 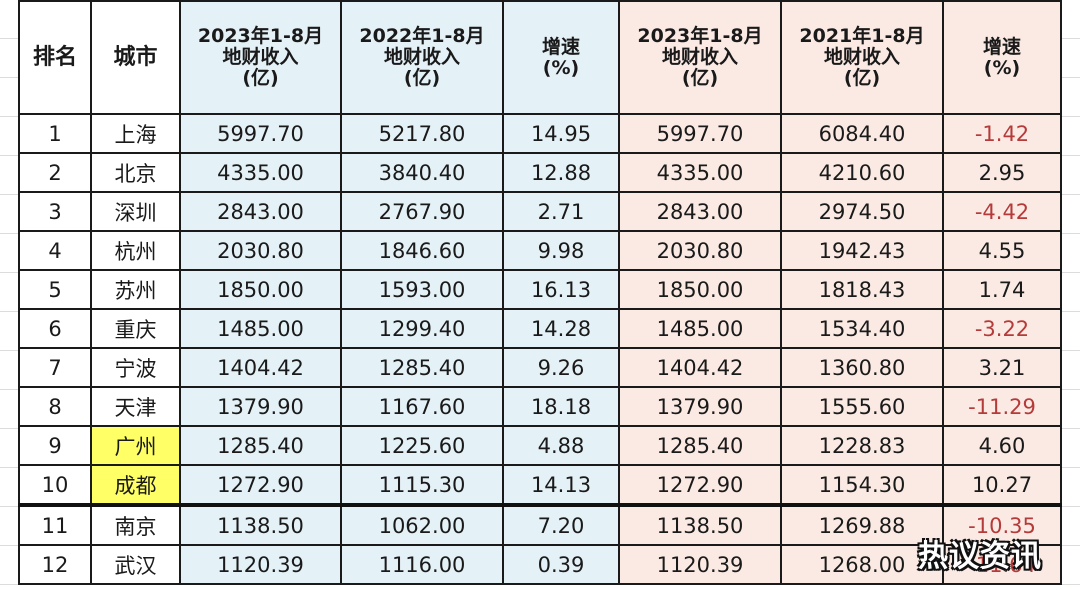 What do you see at coordinates (135, 172) in the screenshot?
I see `cell-city: 北京` at bounding box center [135, 172].